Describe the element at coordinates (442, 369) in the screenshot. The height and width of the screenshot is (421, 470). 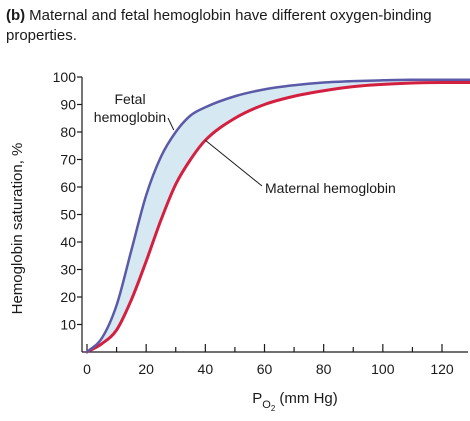
I see `x-tick-label-120: 120` at that location.